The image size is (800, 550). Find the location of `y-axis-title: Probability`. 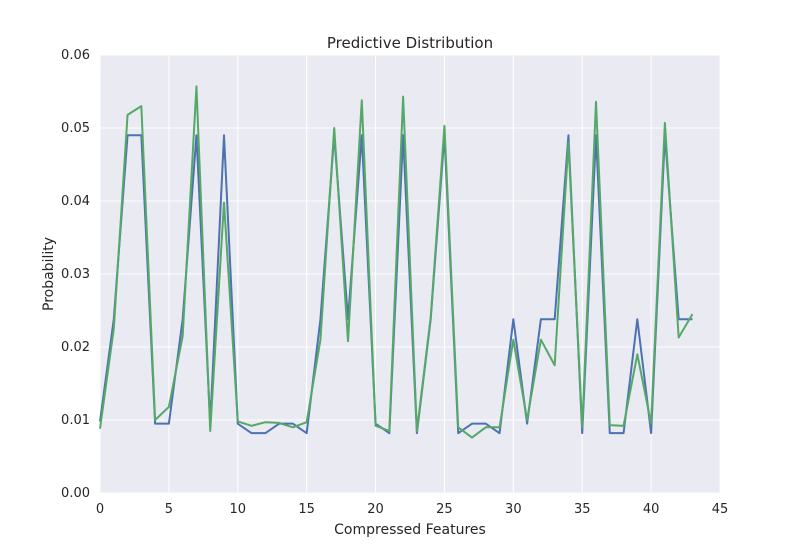

y-axis-title: Probability is located at coordinates (49, 274).